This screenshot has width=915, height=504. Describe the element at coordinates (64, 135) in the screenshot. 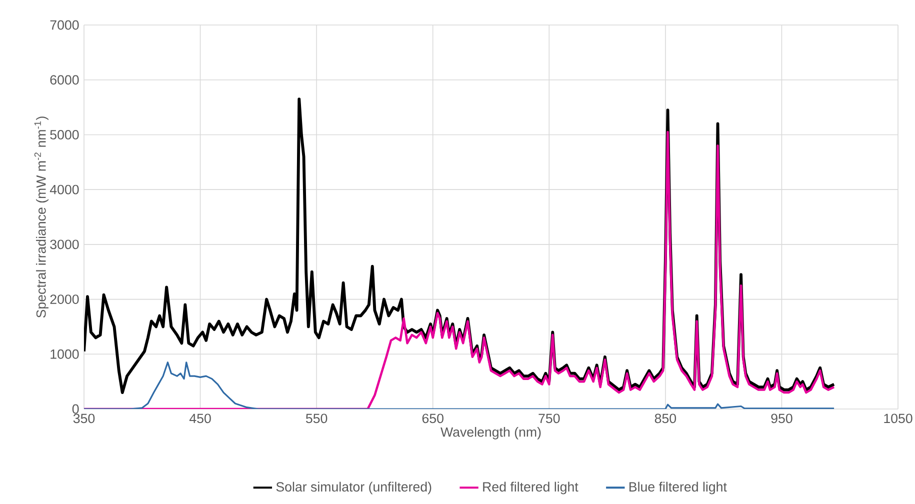

I see `y-tick-label: 5000` at that location.